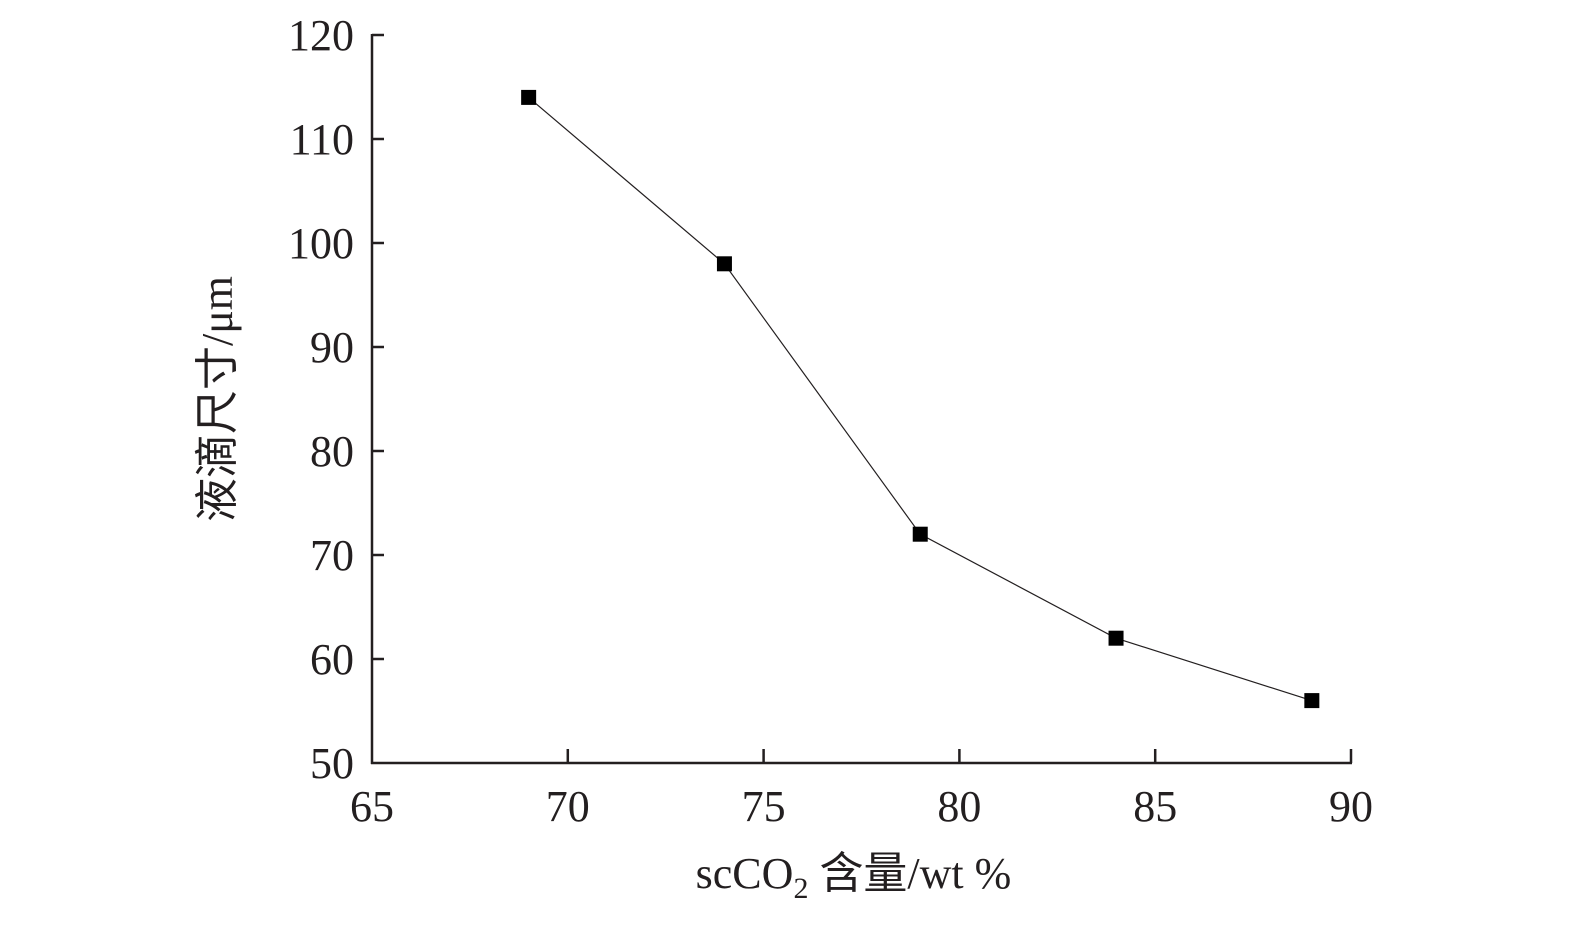  I want to click on y-tick-label: 110, so click(322, 139).